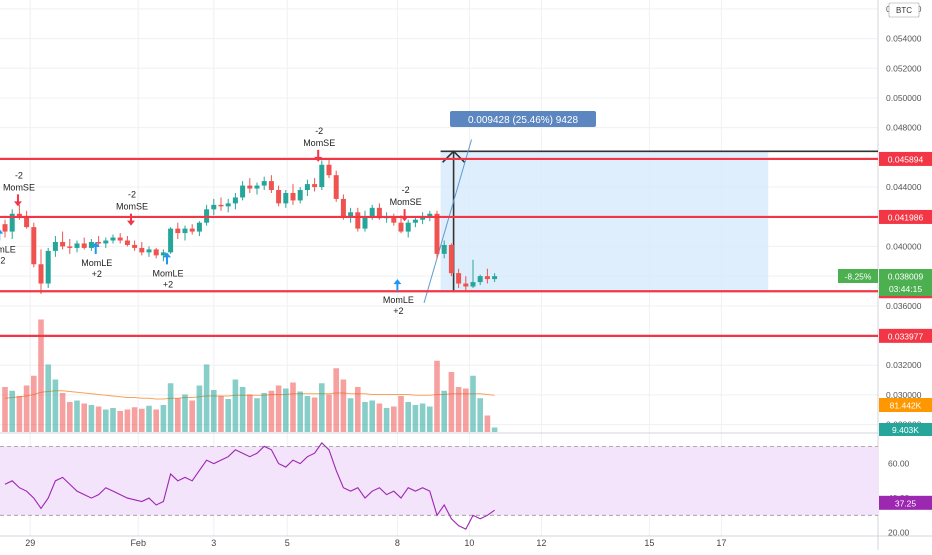 This screenshot has width=932, height=555. Describe the element at coordinates (541, 543) in the screenshot. I see `time-tick-label: 12` at that location.